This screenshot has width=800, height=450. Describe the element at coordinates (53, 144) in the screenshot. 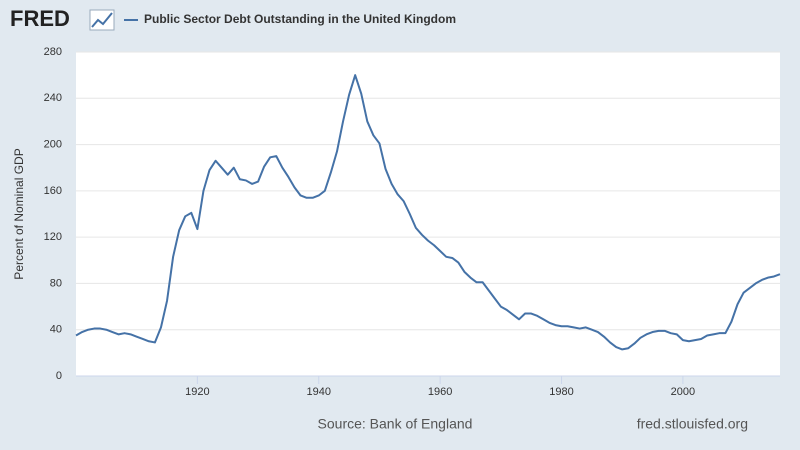

I see `y-tick-label: 200` at that location.